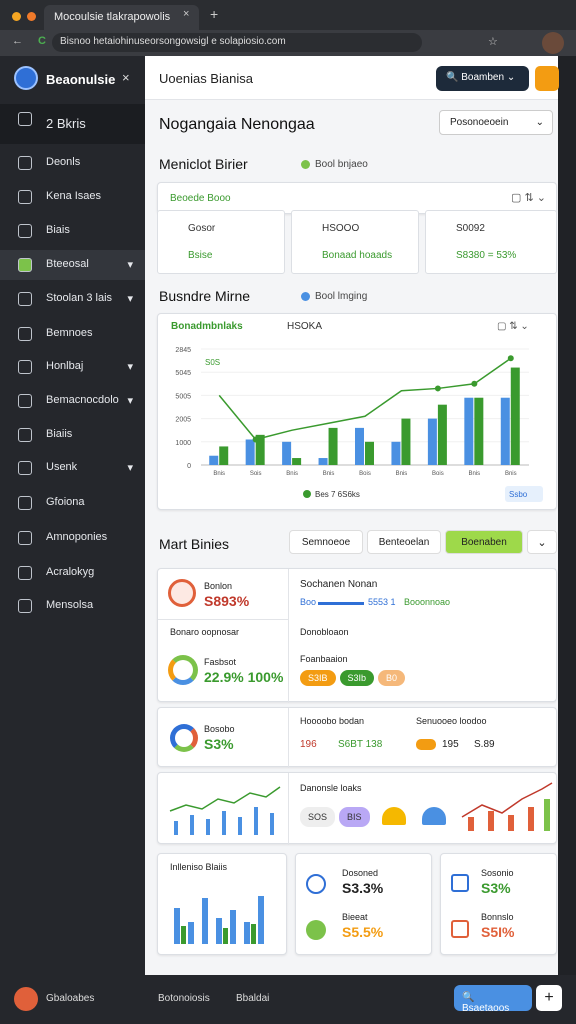 The image size is (576, 1024). What do you see at coordinates (404, 542) in the screenshot?
I see `tab: Benteoelan` at bounding box center [404, 542].